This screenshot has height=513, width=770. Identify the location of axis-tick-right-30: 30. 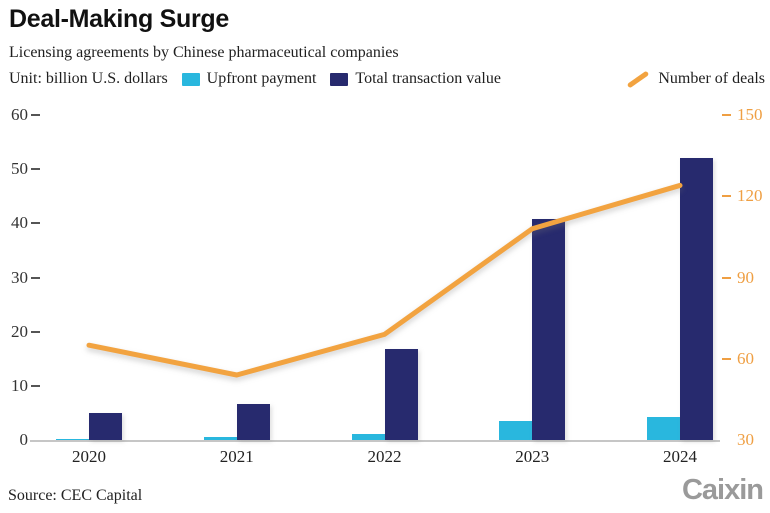
(745, 439).